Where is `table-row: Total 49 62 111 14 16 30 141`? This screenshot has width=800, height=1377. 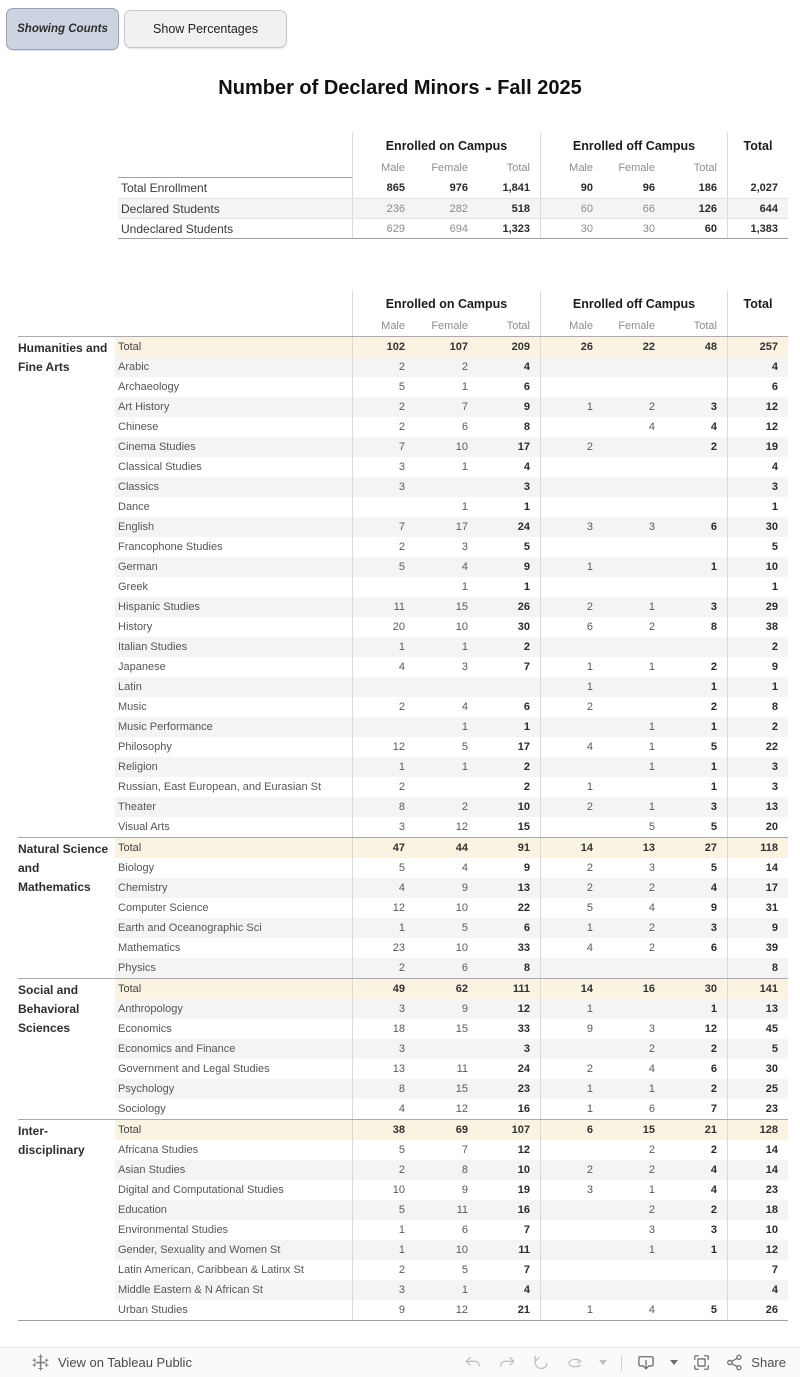 table-row: Total 49 62 111 14 16 30 141 is located at coordinates (451, 989).